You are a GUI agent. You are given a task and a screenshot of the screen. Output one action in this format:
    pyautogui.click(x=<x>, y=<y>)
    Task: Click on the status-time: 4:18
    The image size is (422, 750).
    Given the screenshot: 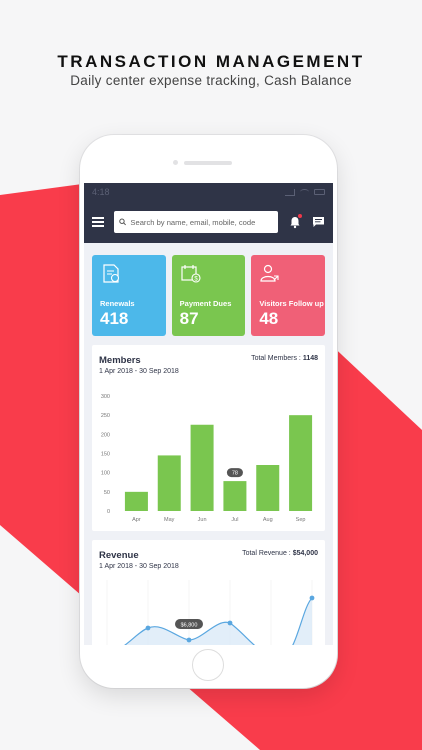 What is the action you would take?
    pyautogui.click(x=101, y=192)
    